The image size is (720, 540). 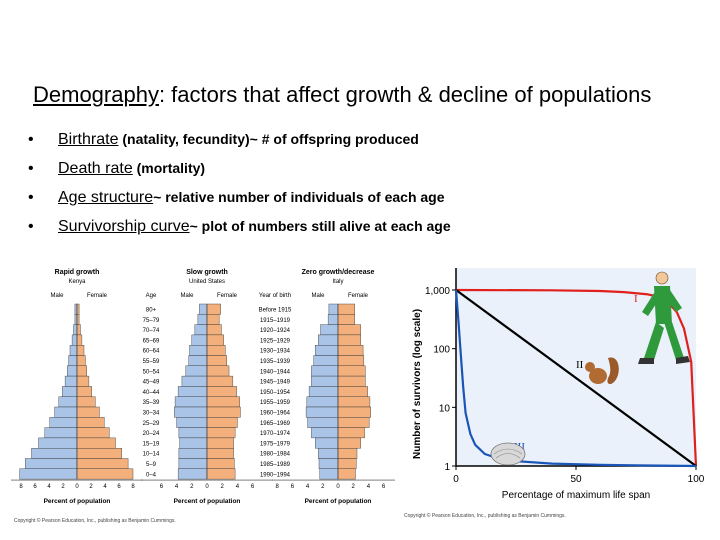 What do you see at coordinates (151, 362) in the screenshot?
I see `age-label: 55–59` at bounding box center [151, 362].